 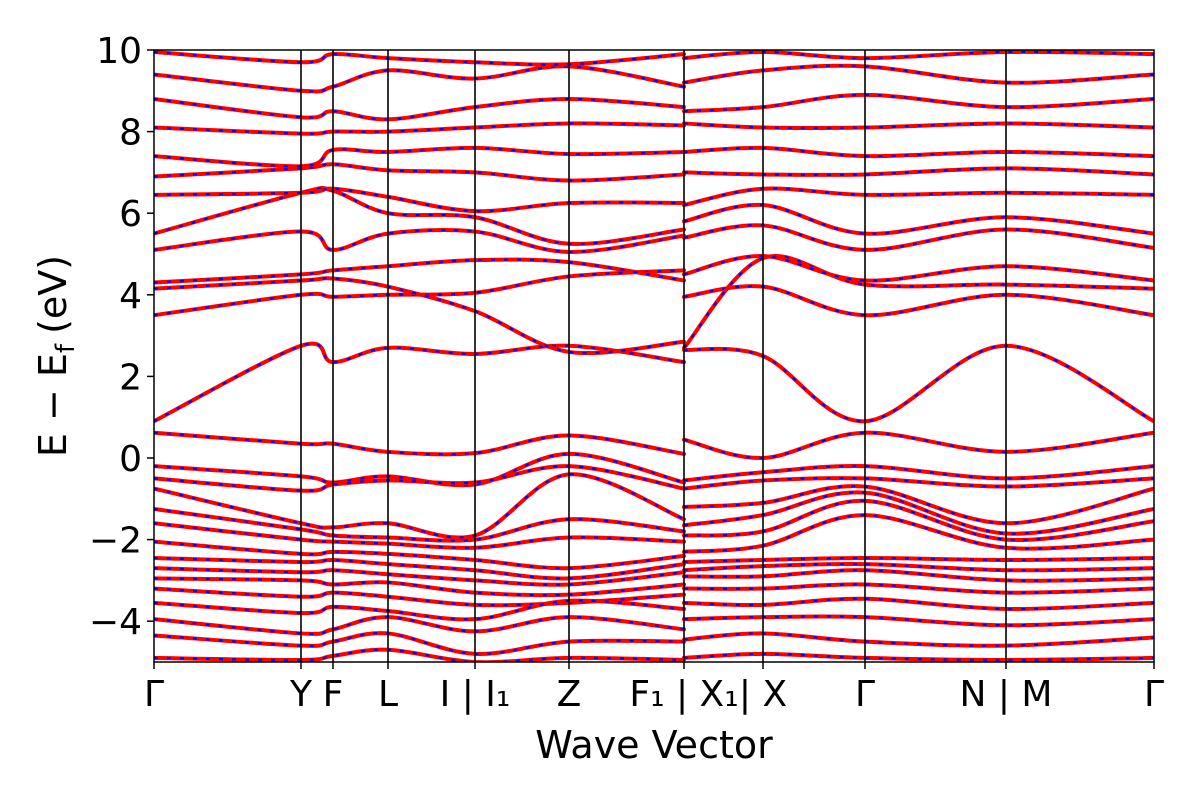 What do you see at coordinates (130, 377) in the screenshot?
I see `y-tick-label: 2` at bounding box center [130, 377].